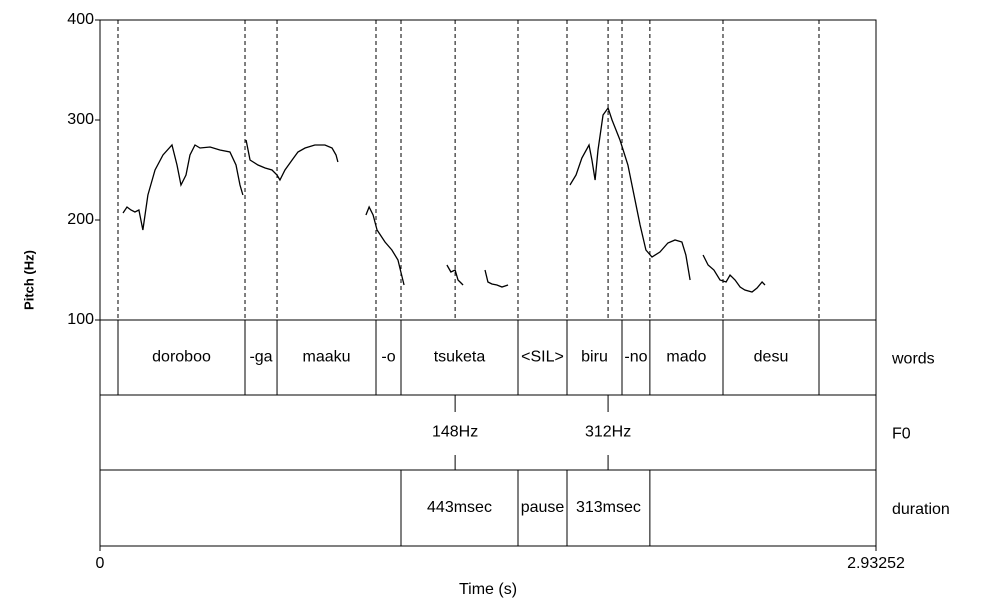 Image resolution: width=984 pixels, height=605 pixels. I want to click on tier-label: desu, so click(771, 357).